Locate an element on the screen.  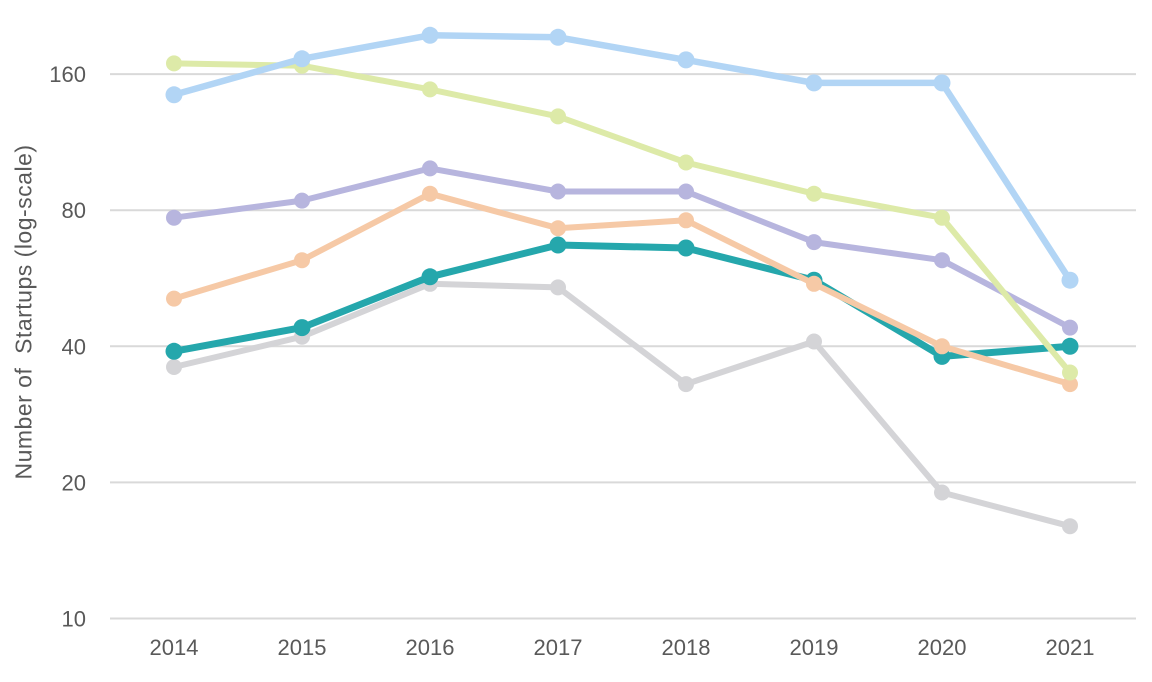
series-teal-point-2017 is located at coordinates (558, 245).